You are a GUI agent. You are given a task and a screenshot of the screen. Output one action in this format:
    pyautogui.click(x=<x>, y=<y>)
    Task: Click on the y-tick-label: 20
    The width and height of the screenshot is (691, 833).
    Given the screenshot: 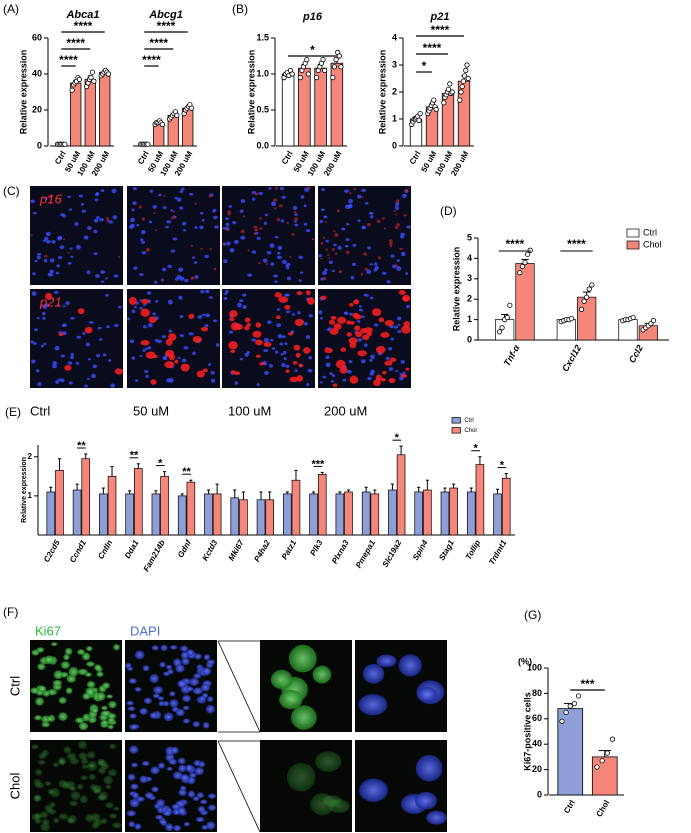 What is the action you would take?
    pyautogui.click(x=37, y=109)
    